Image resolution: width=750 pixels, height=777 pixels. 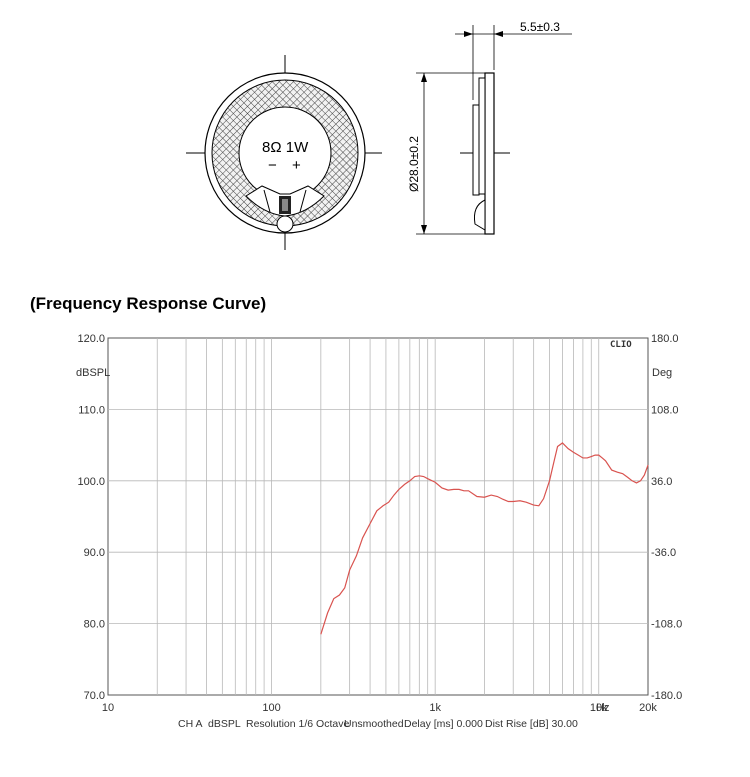 What do you see at coordinates (414, 164) in the screenshot?
I see `diameter-label: Ø28.0±0.2` at bounding box center [414, 164].